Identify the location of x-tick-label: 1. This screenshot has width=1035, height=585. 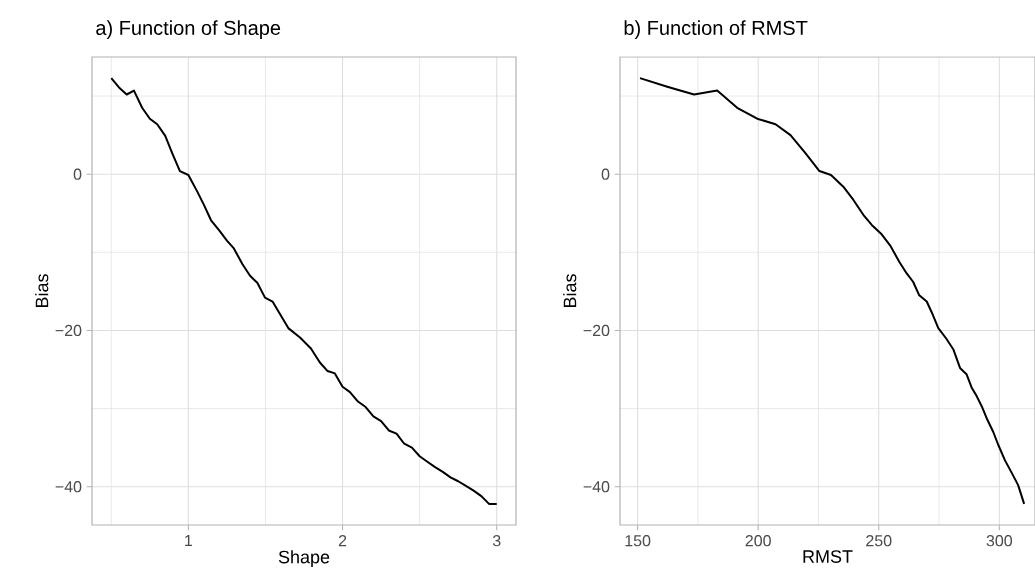
(189, 541).